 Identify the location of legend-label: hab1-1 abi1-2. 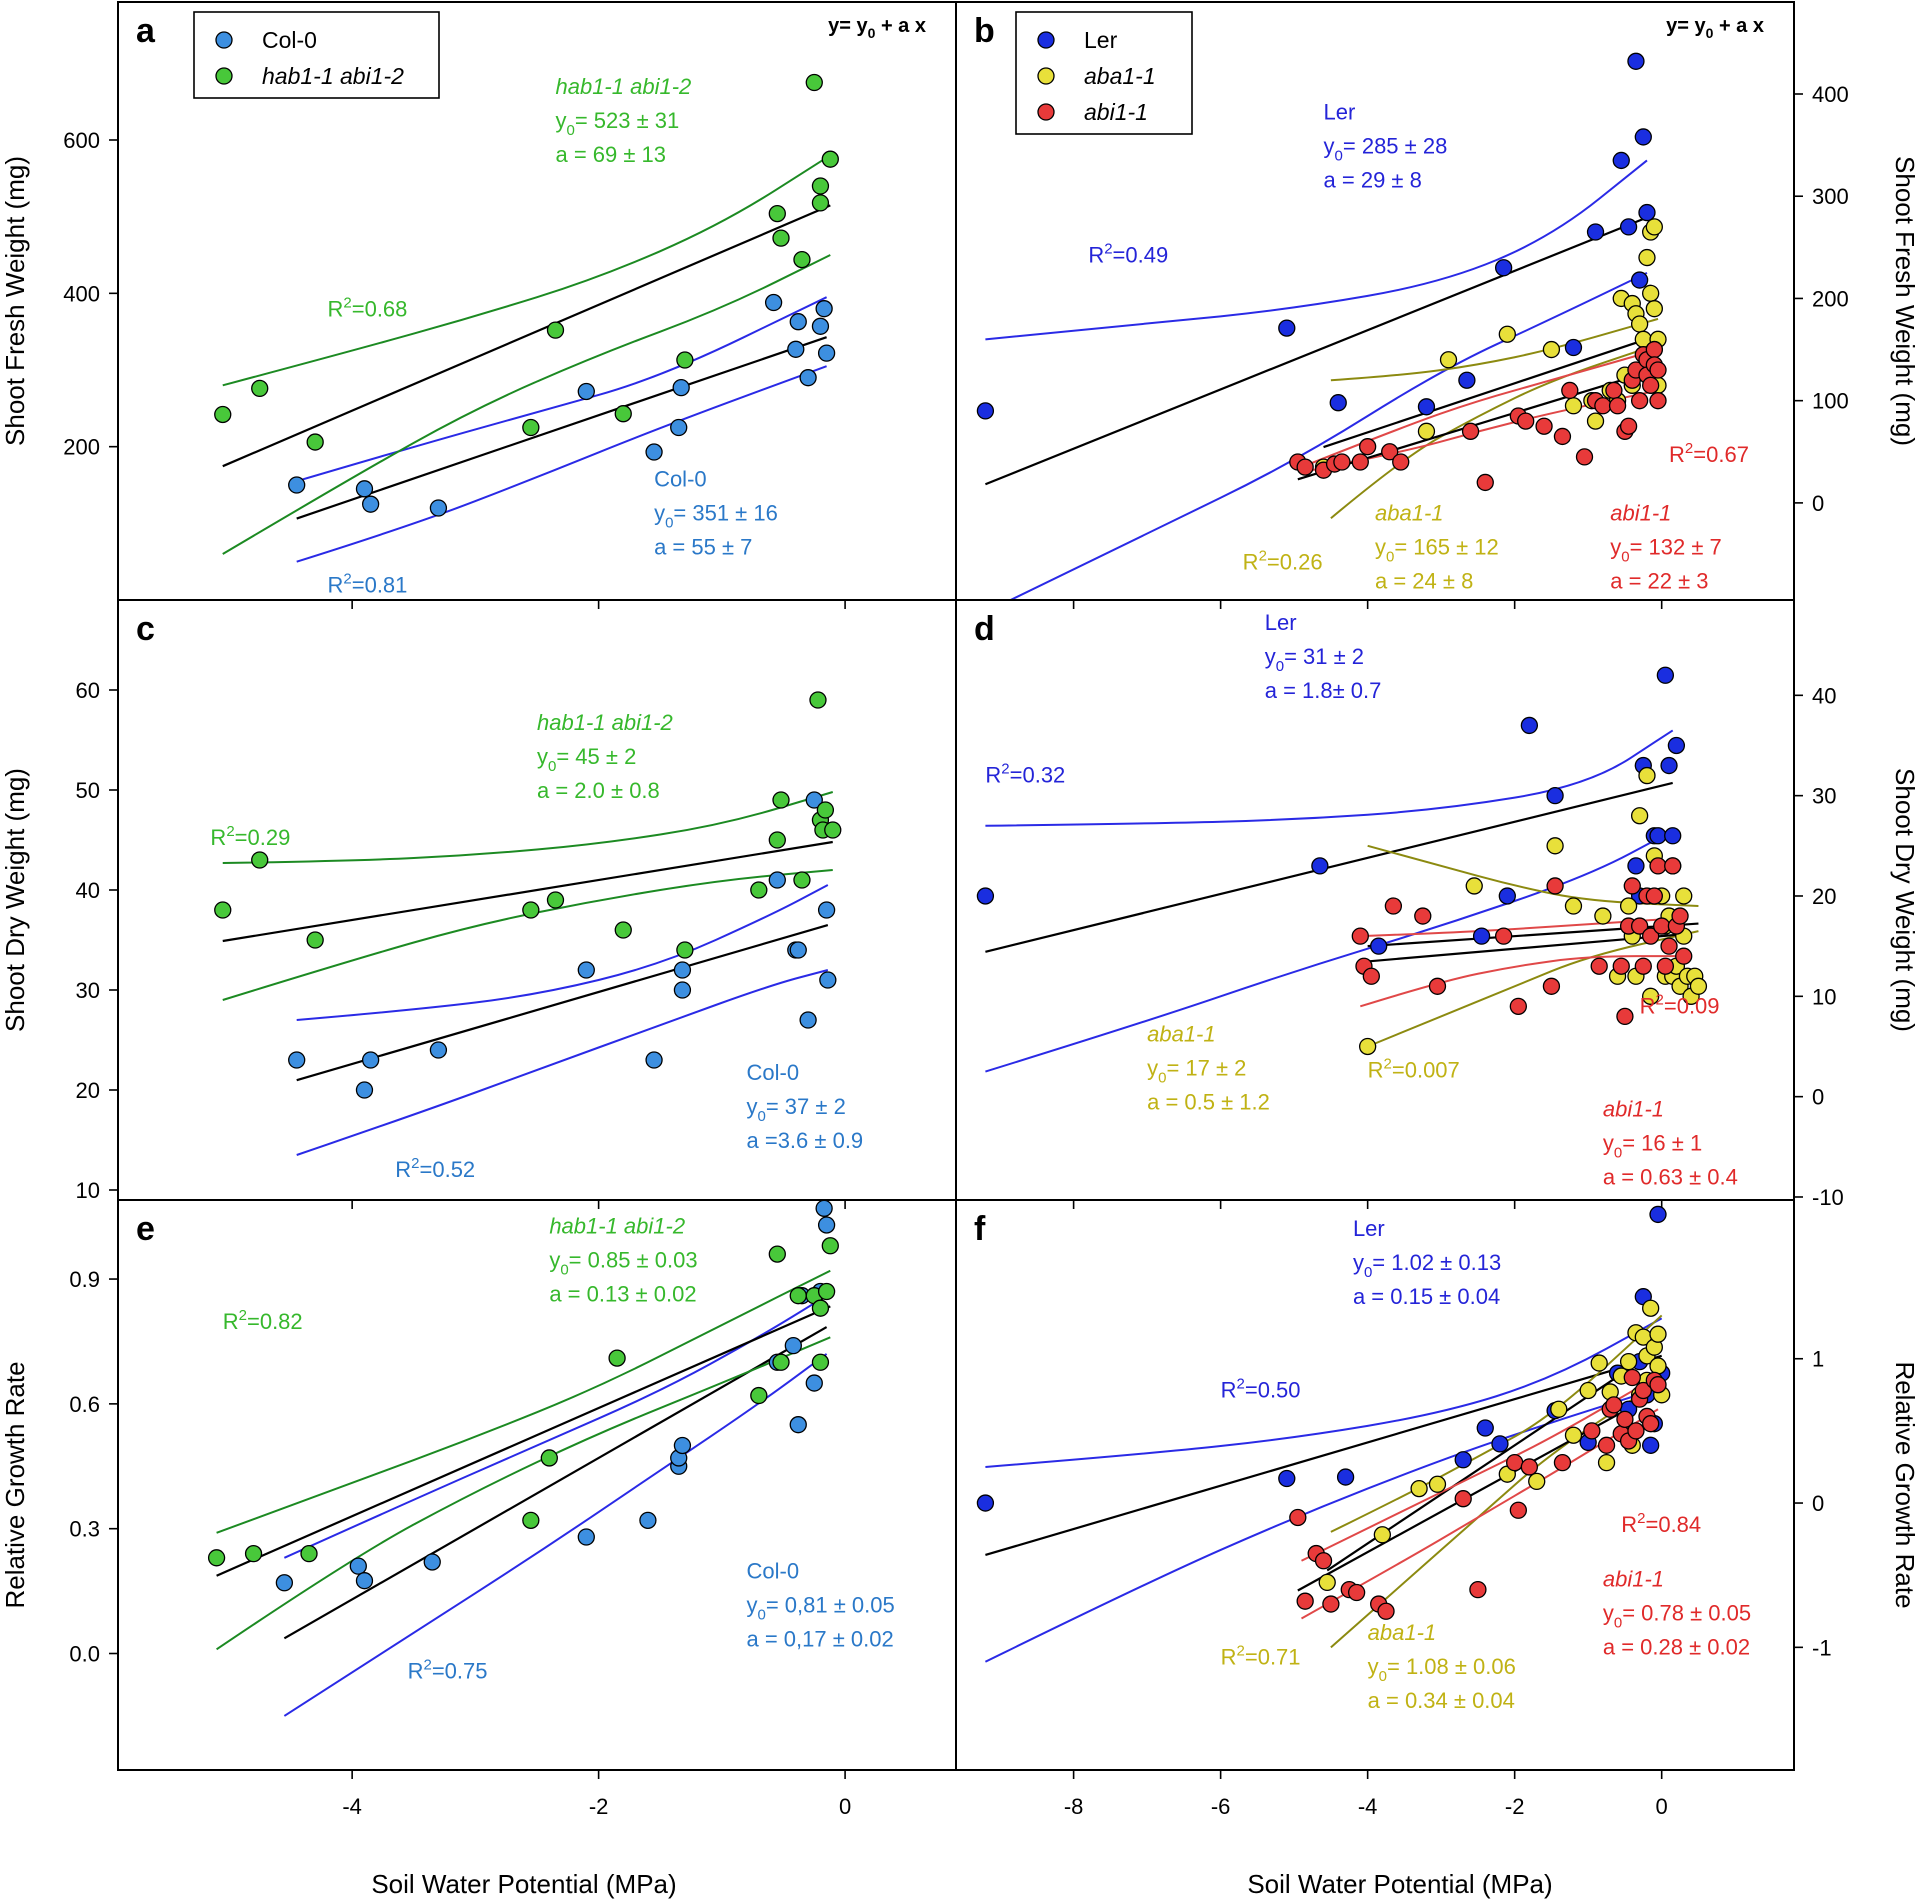
(333, 76).